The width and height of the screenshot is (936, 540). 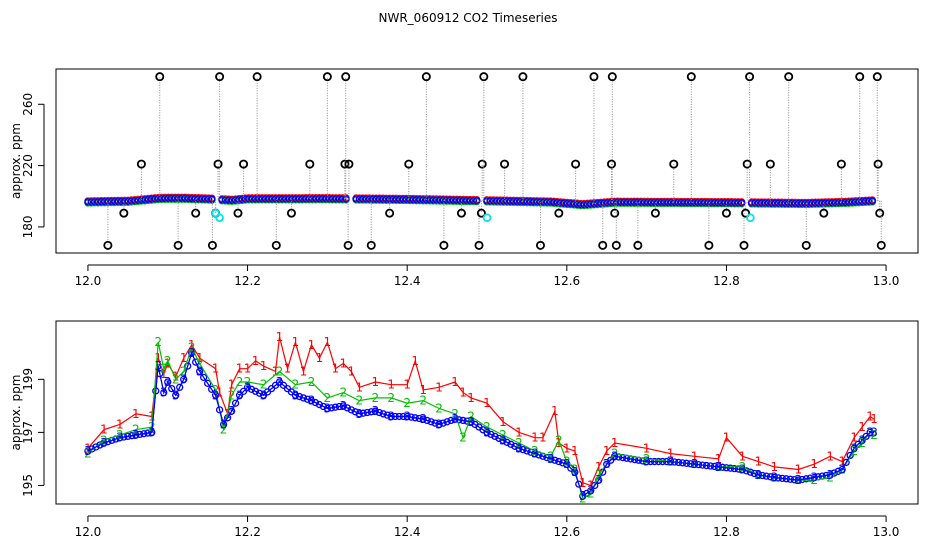 I want to click on chart-title: NWR_060912 CO2 Timeseries, so click(x=468, y=18).